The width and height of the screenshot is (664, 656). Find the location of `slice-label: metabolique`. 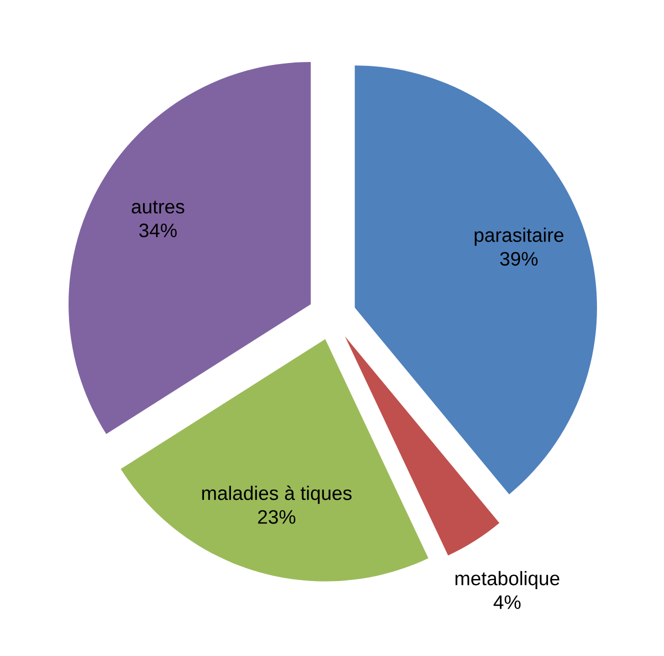

slice-label: metabolique is located at coordinates (508, 580).